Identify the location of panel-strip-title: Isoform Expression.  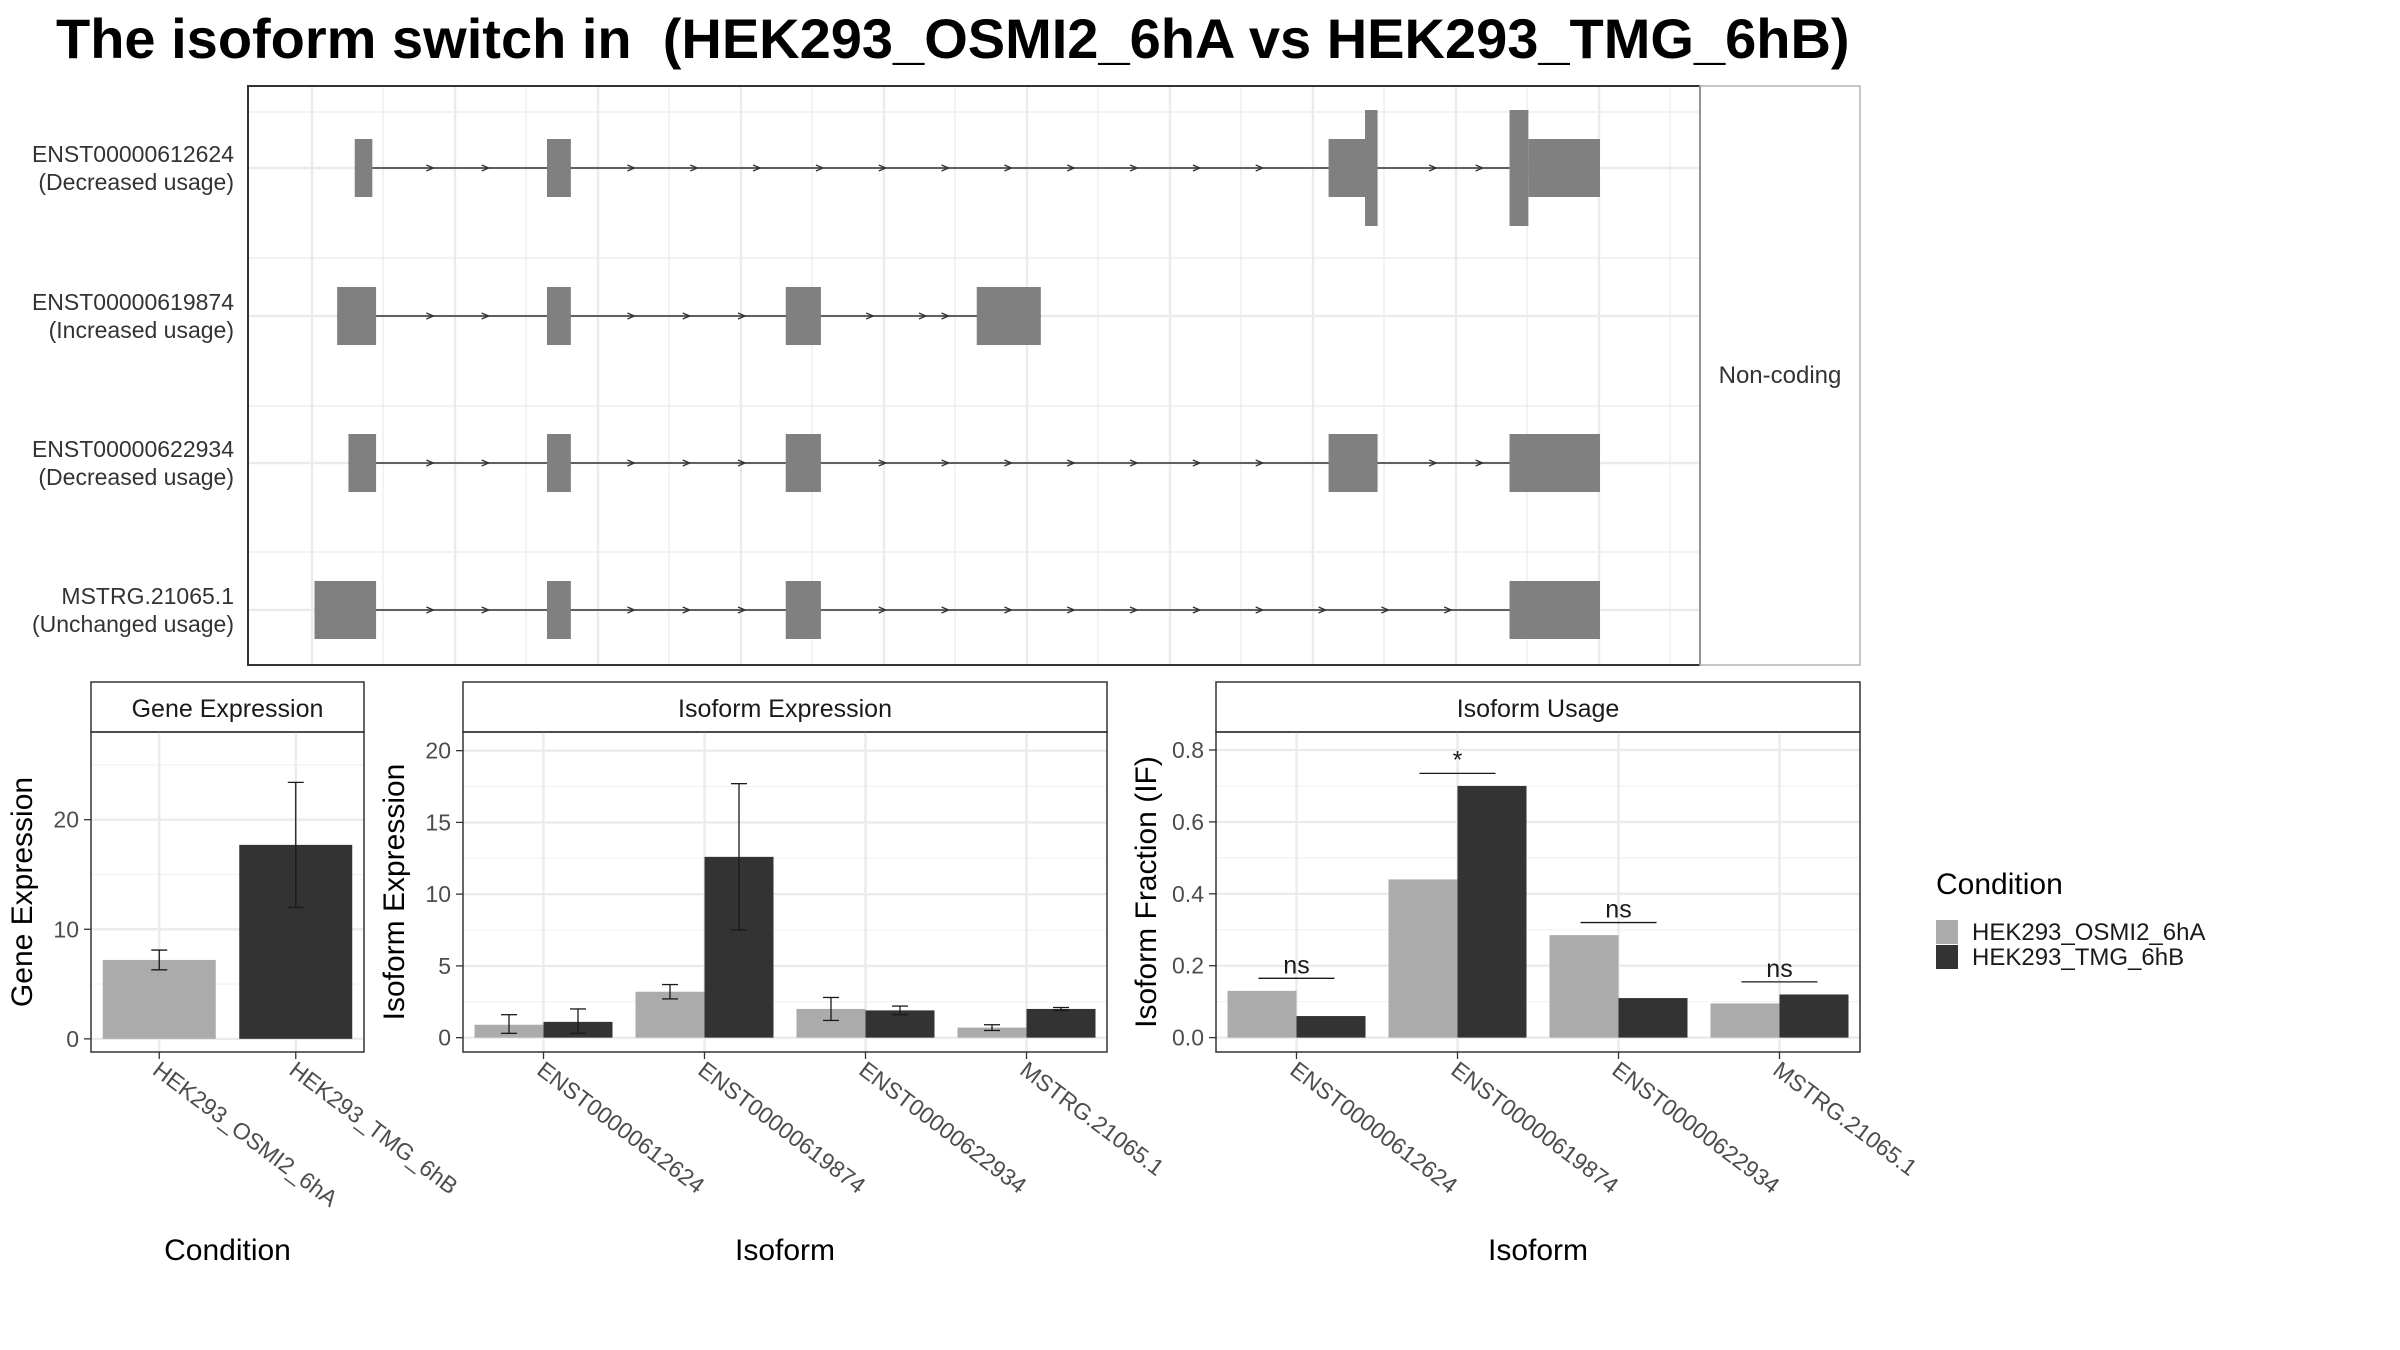
(785, 709).